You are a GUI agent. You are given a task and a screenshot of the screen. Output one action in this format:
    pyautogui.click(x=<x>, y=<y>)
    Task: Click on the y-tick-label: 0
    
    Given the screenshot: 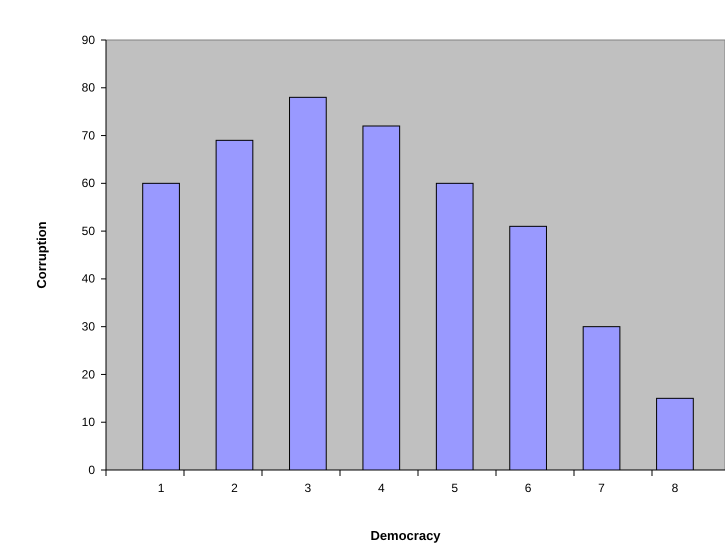 What is the action you would take?
    pyautogui.click(x=92, y=469)
    